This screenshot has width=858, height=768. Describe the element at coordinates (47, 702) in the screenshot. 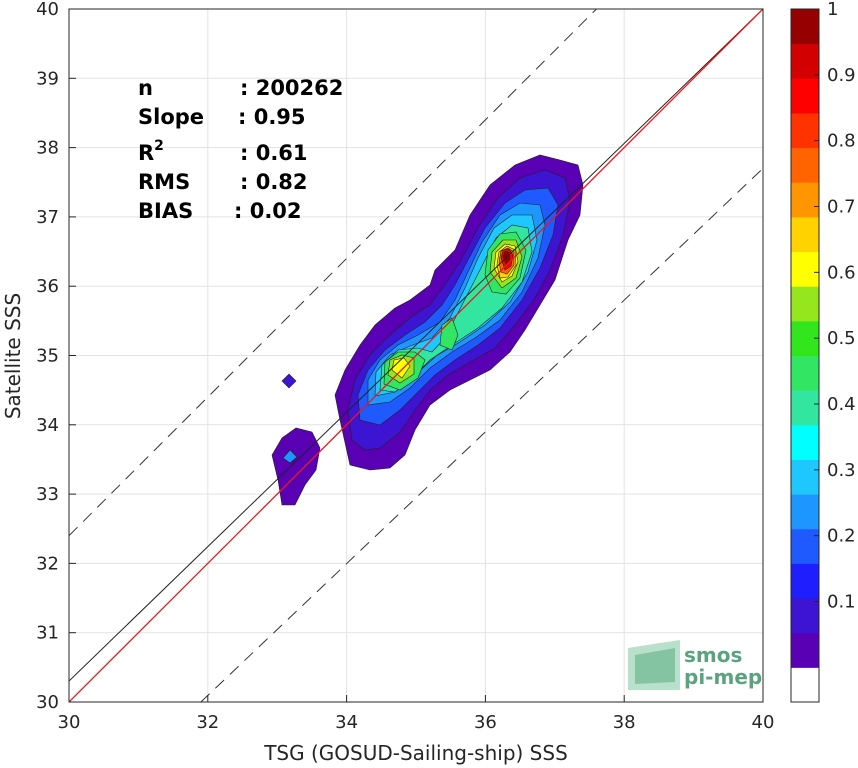

I see `y-tick-label: 30` at that location.